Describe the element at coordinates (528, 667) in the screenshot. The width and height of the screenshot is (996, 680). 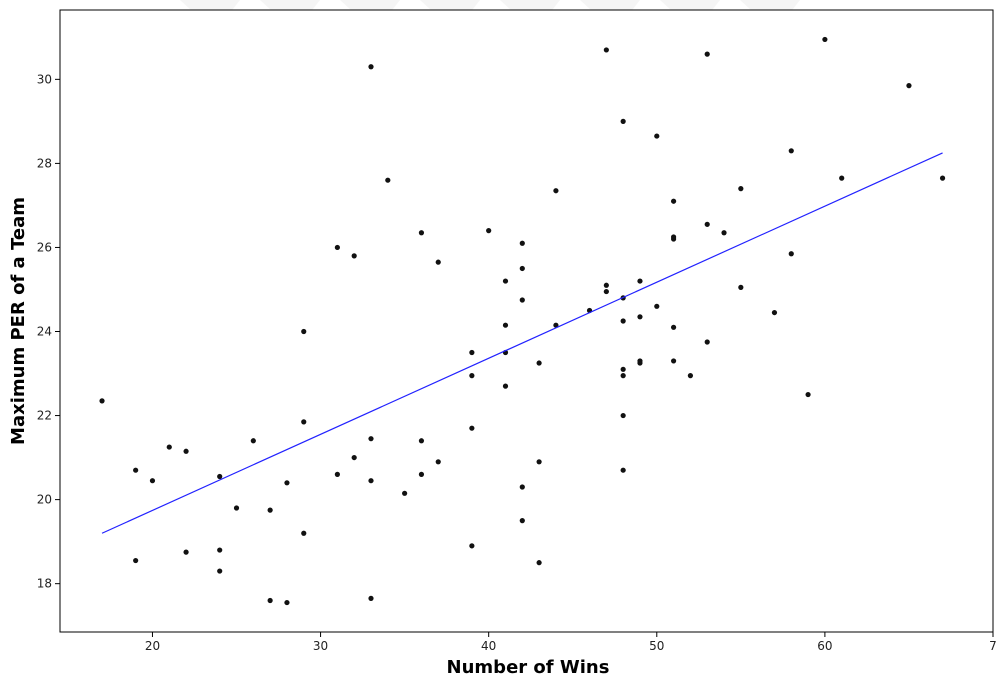
I see `x-axis-title: Number of Wins` at that location.